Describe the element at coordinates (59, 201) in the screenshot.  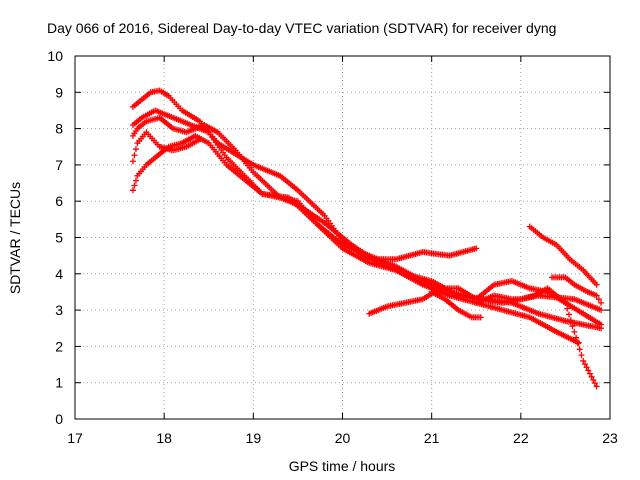
I see `y-tick-label: 6` at that location.